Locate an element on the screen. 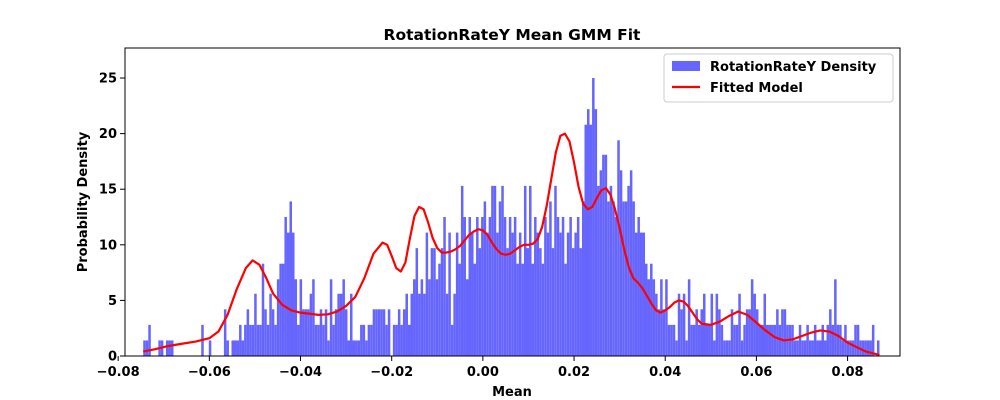 Image resolution: width=1000 pixels, height=400 pixels. x-tick-label: −0.02 is located at coordinates (391, 372).